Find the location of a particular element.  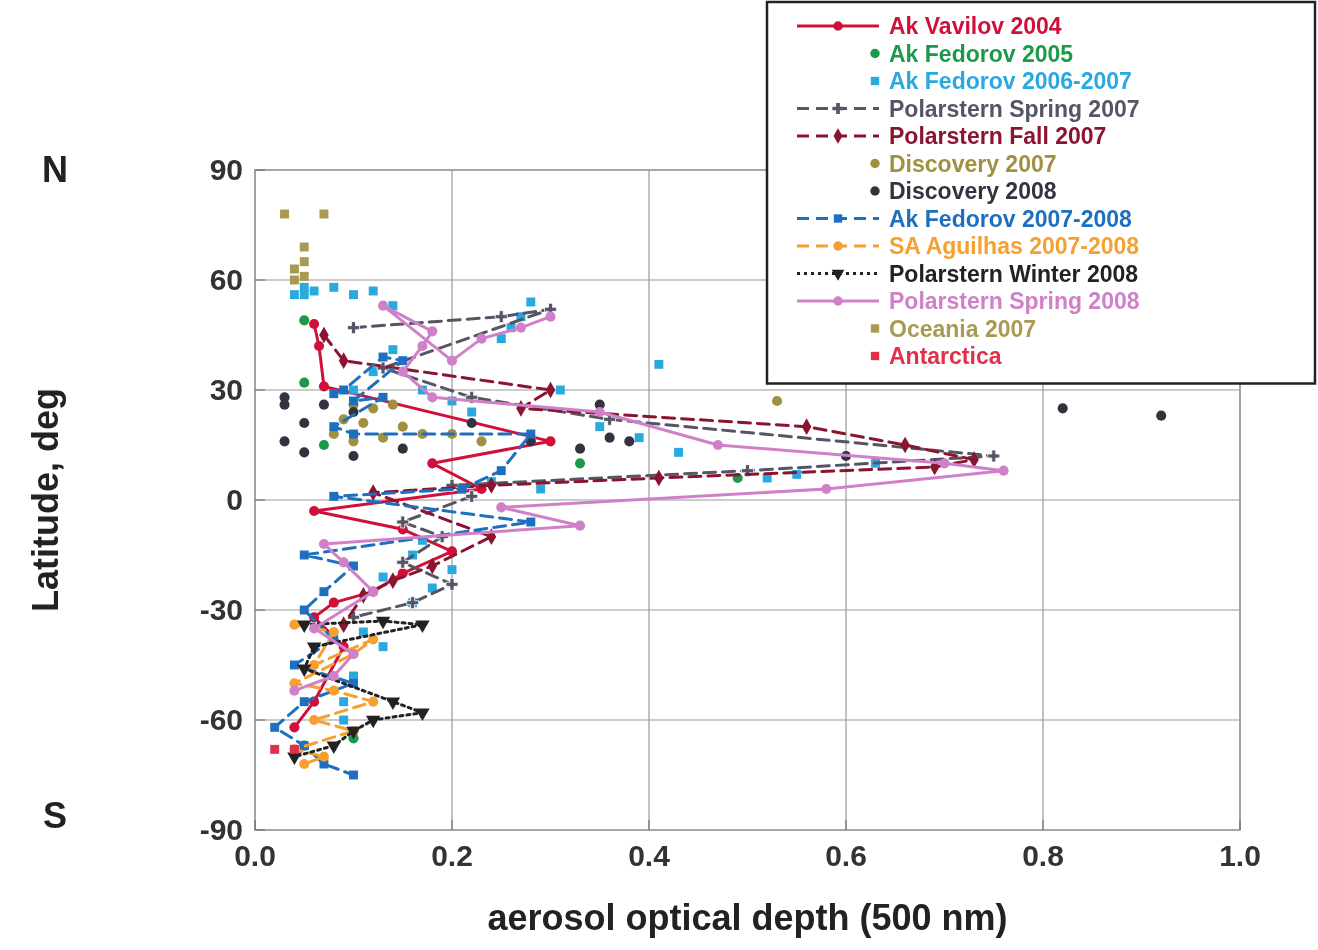

y-tick-label: 60 is located at coordinates (226, 279).